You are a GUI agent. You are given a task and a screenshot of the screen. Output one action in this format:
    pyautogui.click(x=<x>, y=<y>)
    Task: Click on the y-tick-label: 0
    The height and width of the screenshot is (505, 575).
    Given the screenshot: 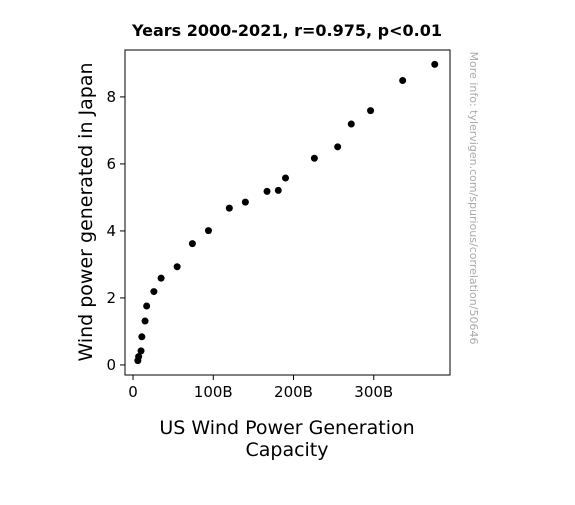 What is the action you would take?
    pyautogui.click(x=111, y=365)
    